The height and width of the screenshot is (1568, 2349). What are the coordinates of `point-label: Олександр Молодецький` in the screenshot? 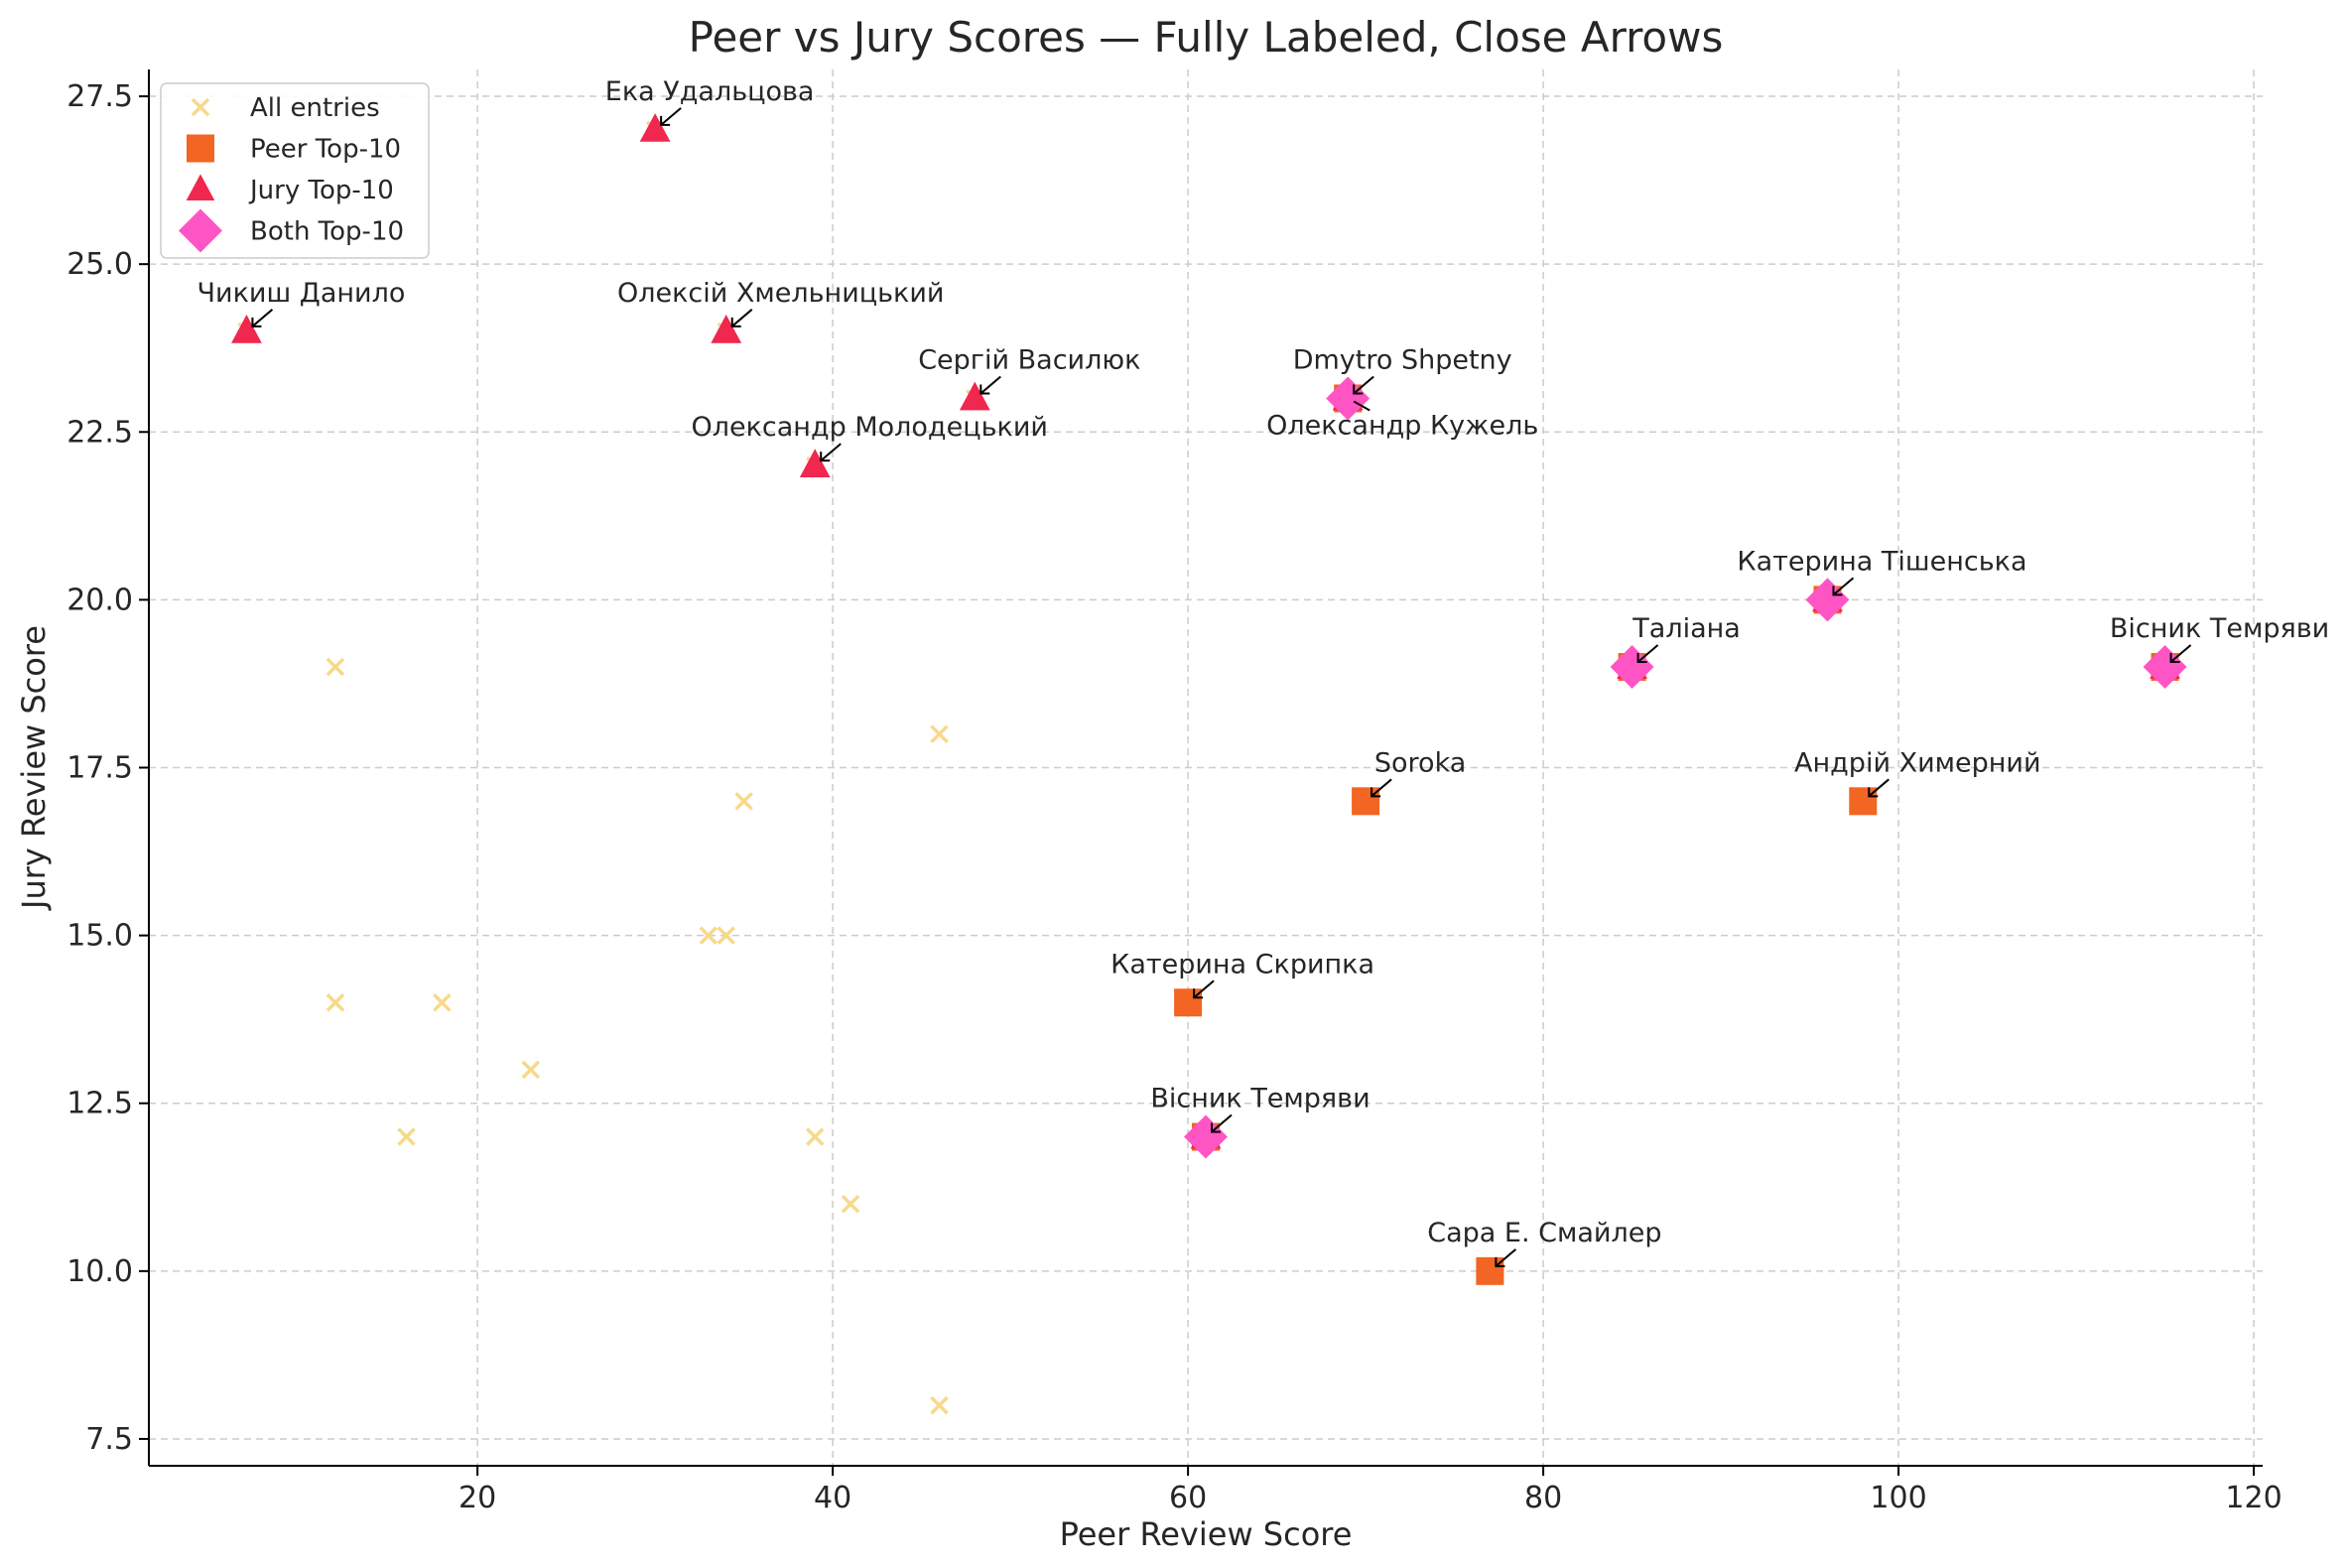 It's located at (869, 427).